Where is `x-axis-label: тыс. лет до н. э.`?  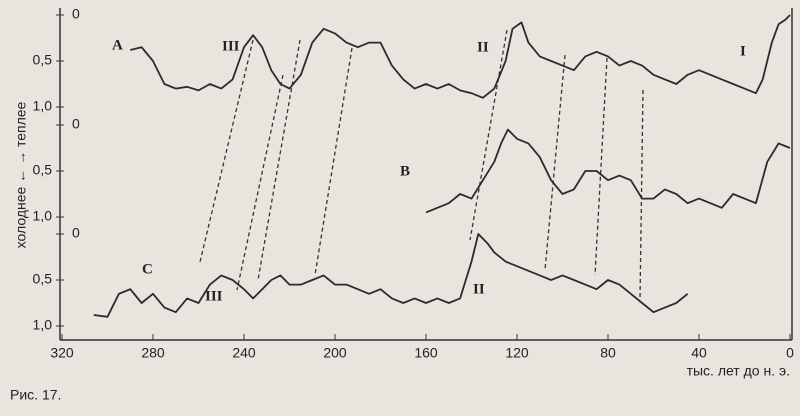
x-axis-label: тыс. лет до н. э. is located at coordinates (738, 371).